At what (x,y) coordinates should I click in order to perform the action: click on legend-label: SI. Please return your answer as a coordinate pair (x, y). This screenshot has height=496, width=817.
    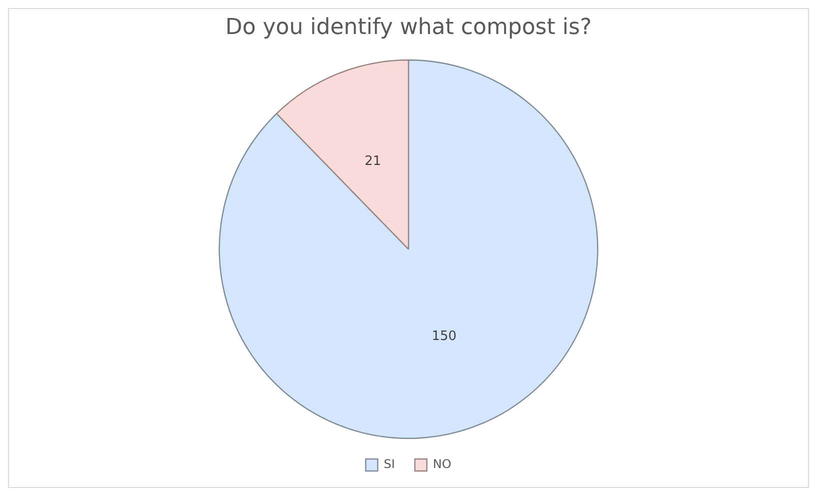
    Looking at the image, I should click on (389, 464).